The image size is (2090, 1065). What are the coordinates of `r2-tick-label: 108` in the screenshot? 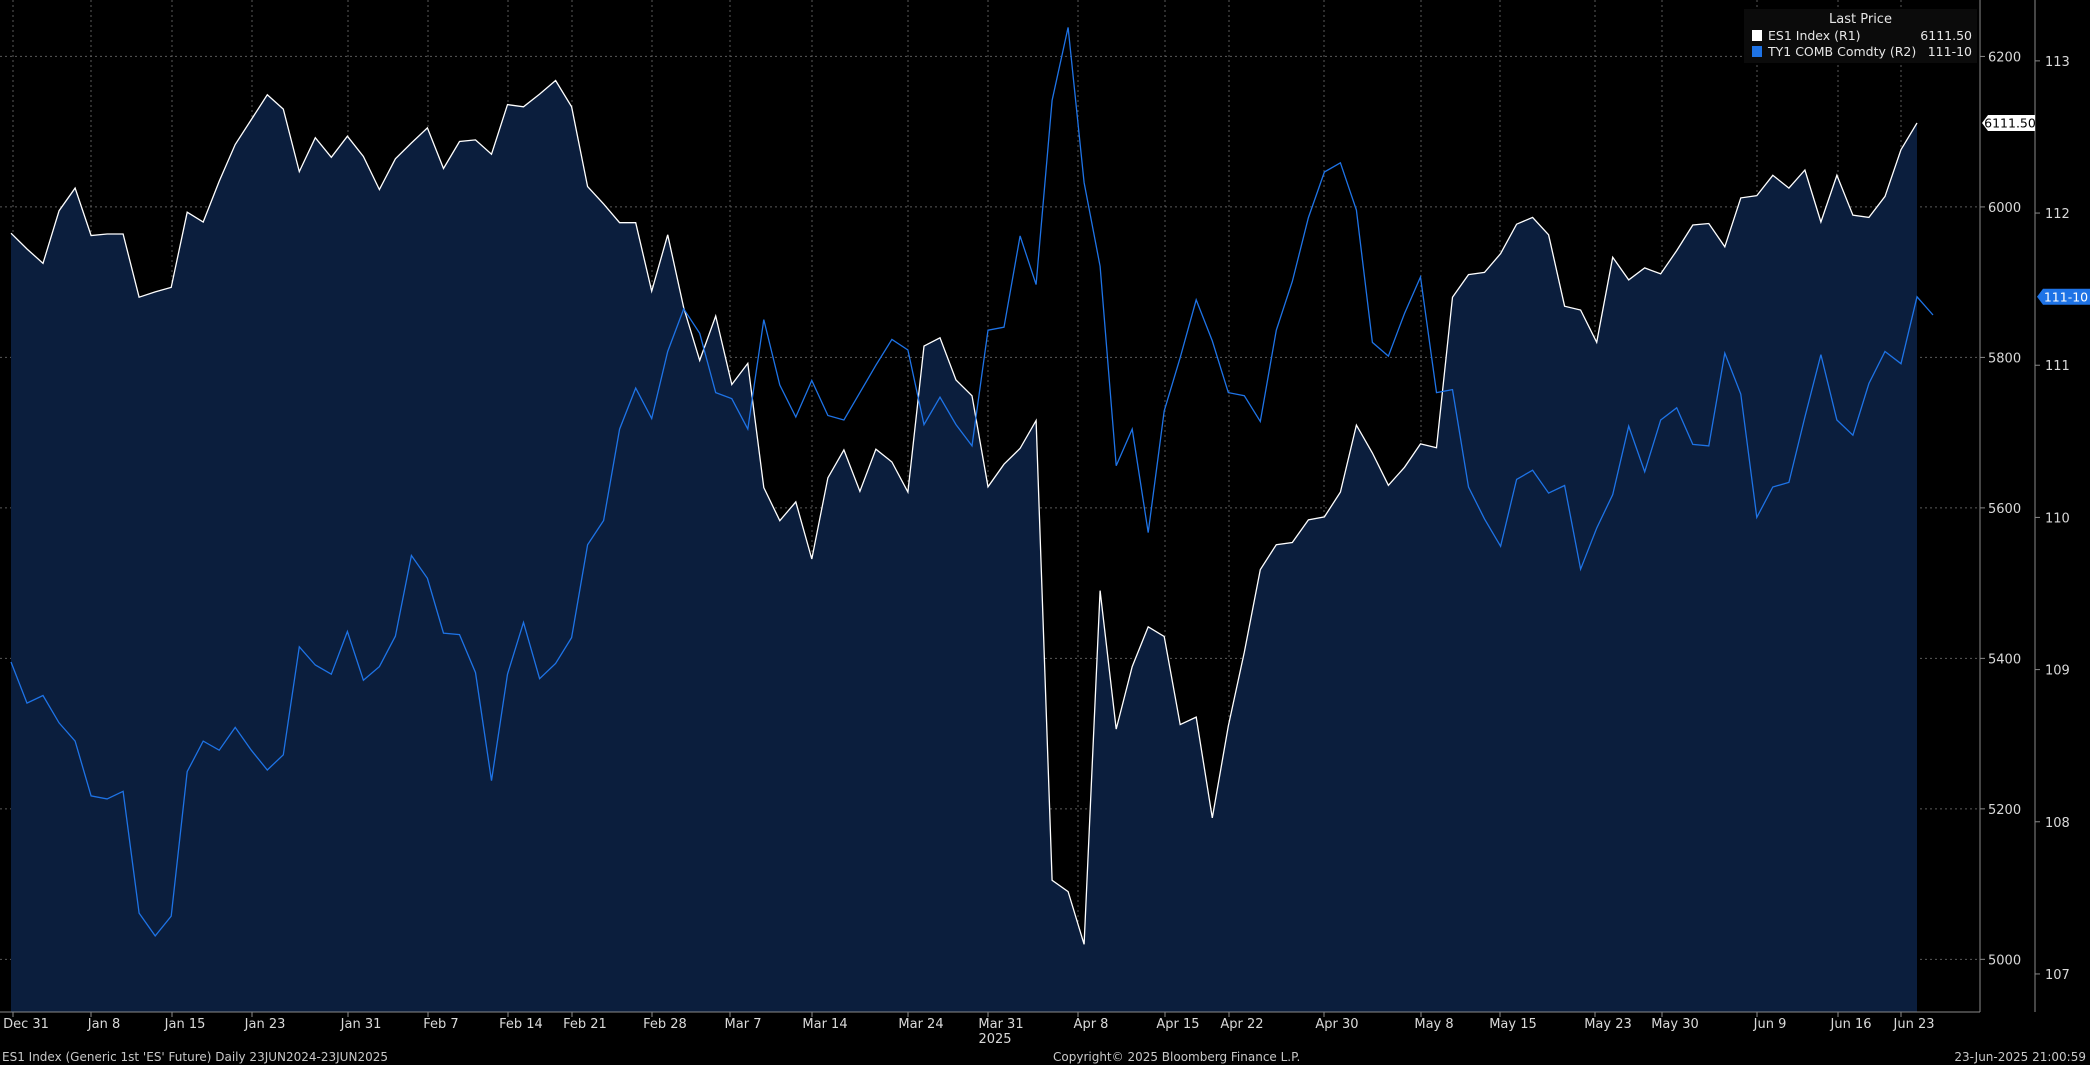 It's located at (2057, 823).